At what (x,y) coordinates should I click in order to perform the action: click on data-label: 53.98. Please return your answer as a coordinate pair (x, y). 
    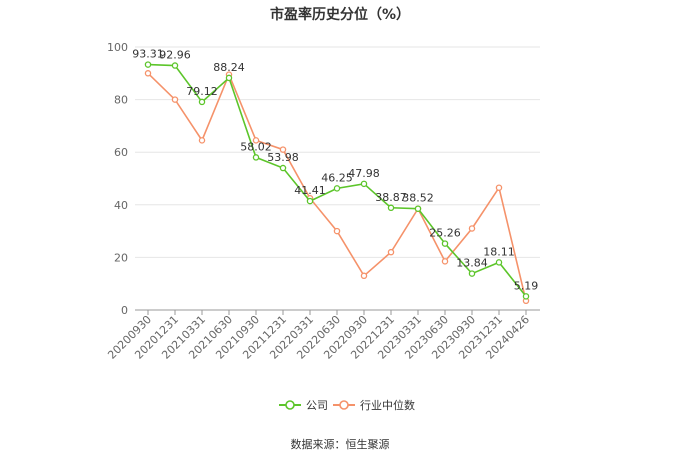
    Looking at the image, I should click on (283, 157).